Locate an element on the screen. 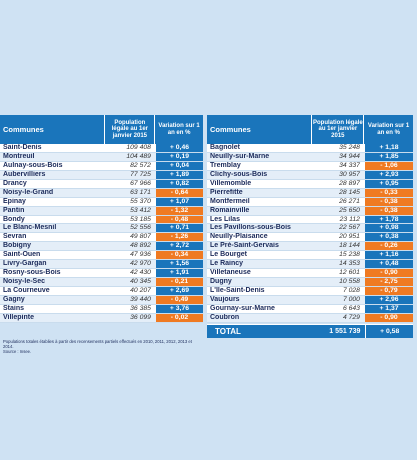  population-value: 23 112 is located at coordinates (349, 219).